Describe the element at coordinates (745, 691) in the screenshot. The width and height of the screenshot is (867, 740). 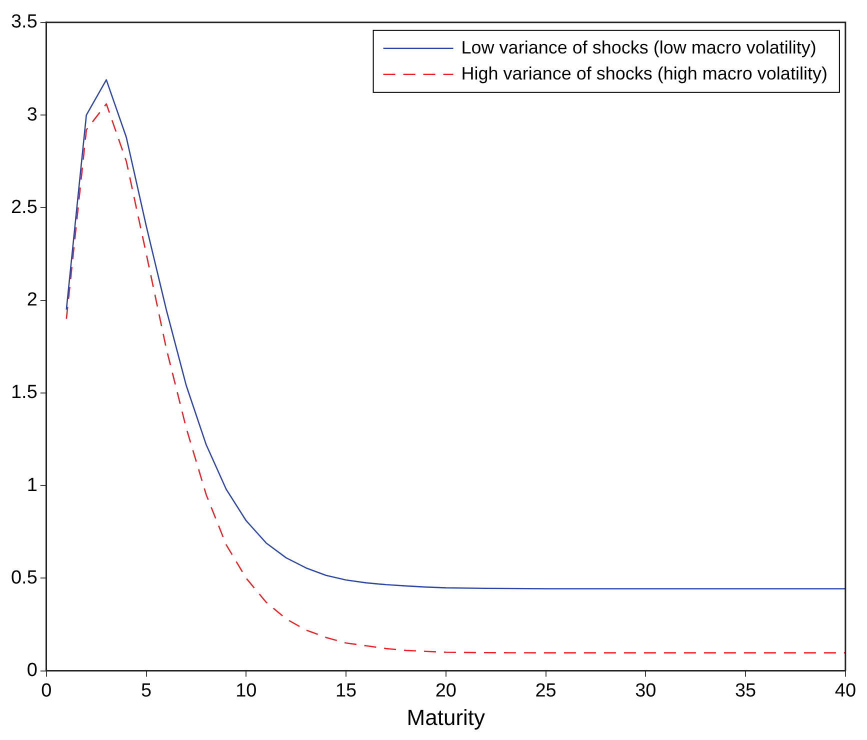
I see `x-tick-label: 35` at that location.